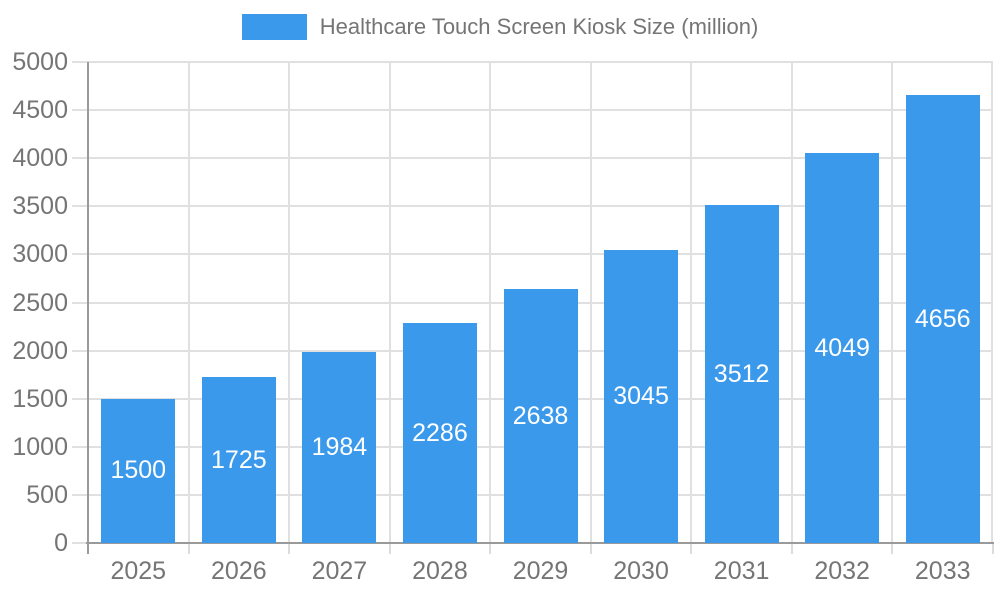 This screenshot has height=600, width=1000. I want to click on bar-value-label: 1725, so click(239, 459).